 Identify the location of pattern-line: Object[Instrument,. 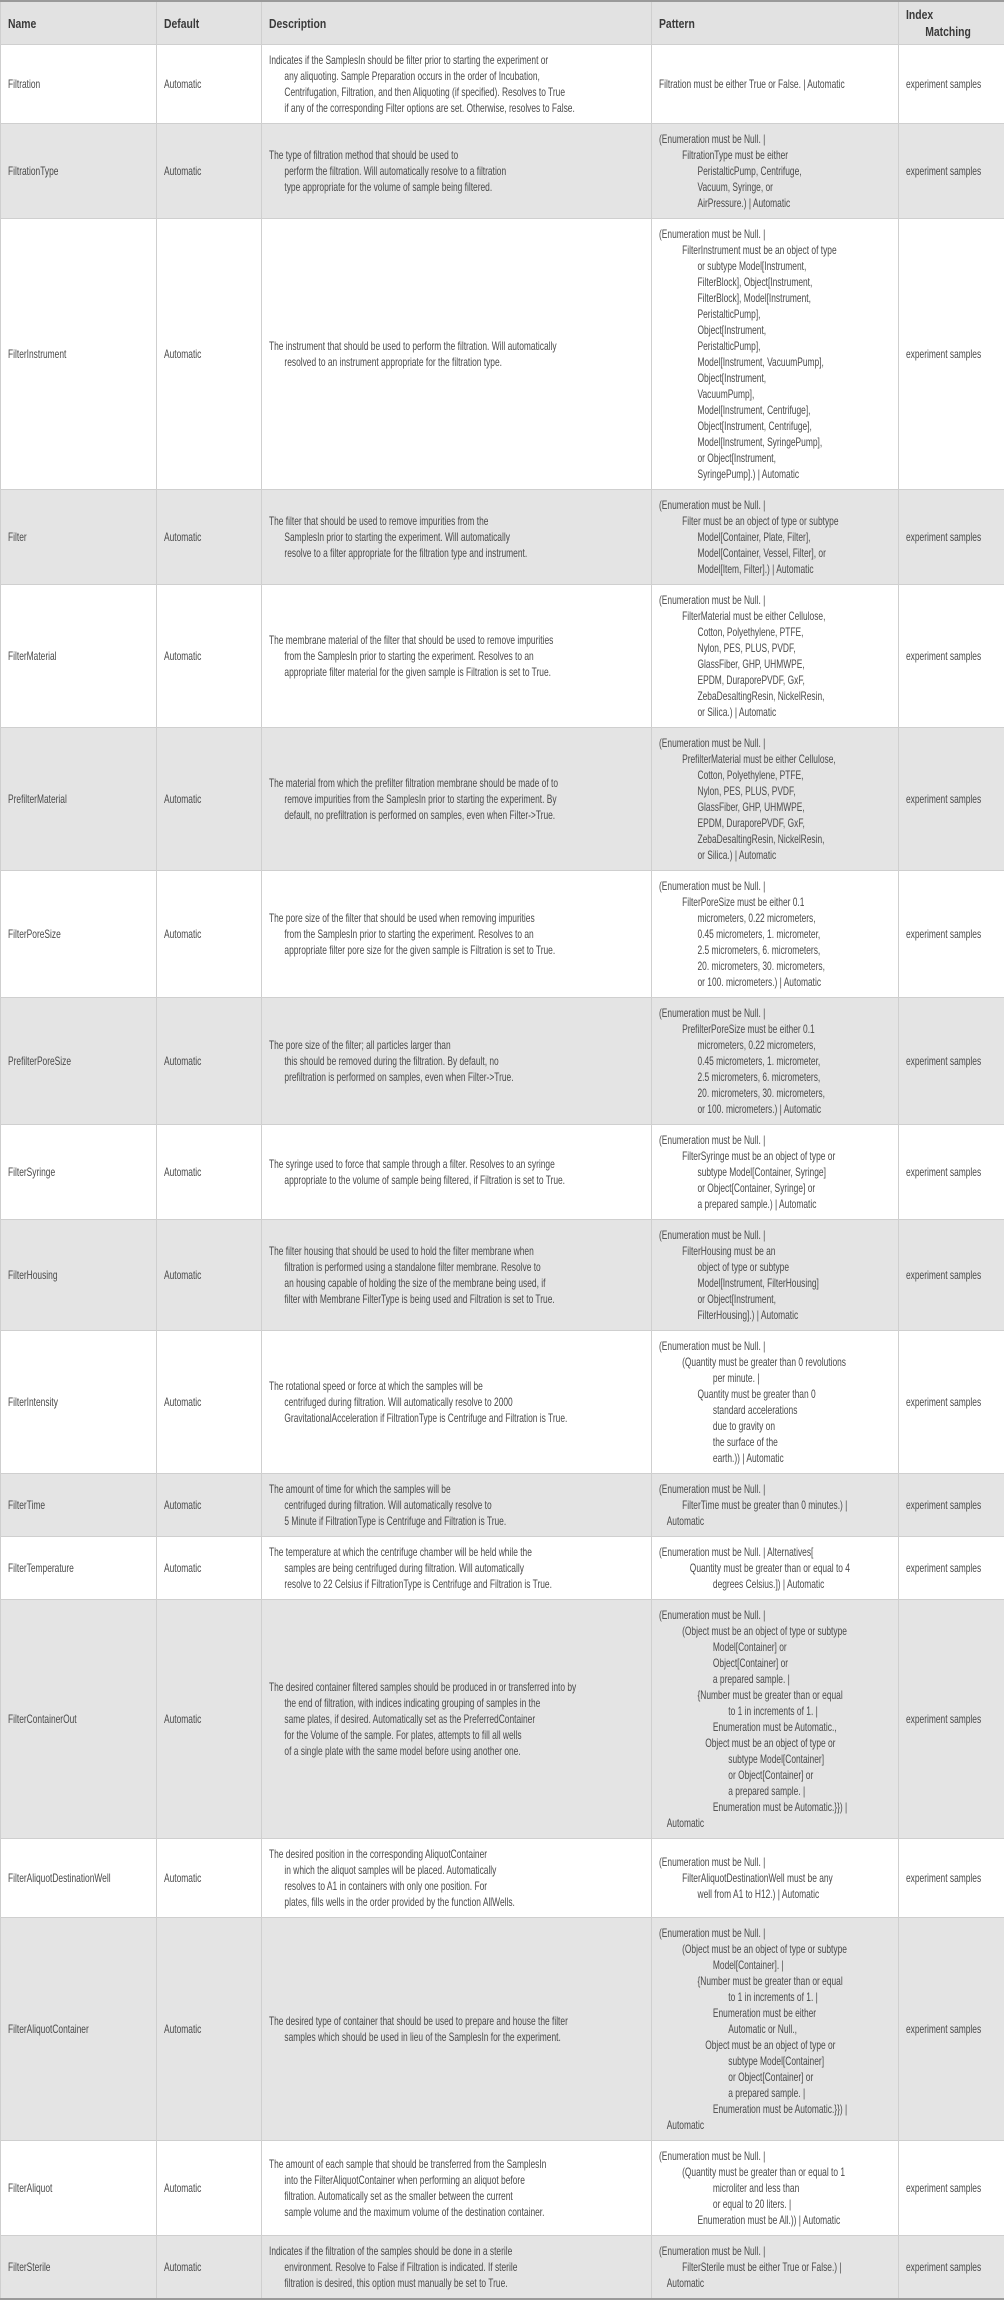
(778, 378).